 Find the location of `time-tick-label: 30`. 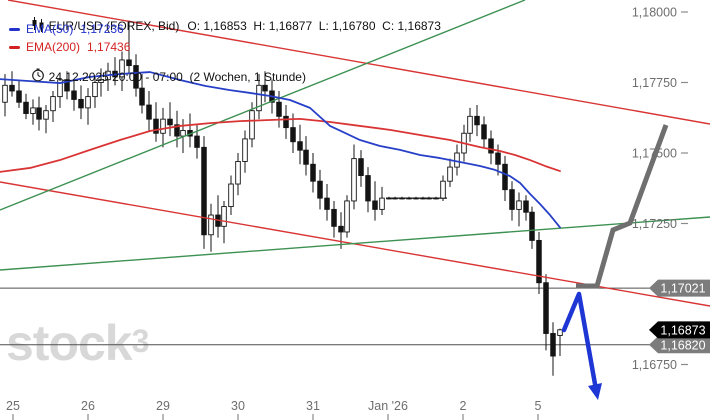

time-tick-label: 30 is located at coordinates (238, 406).